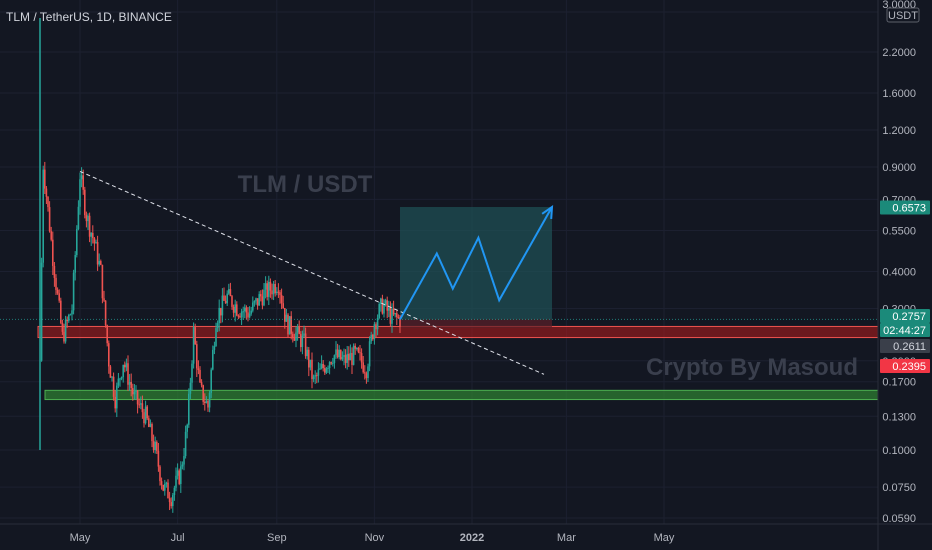 Image resolution: width=932 pixels, height=550 pixels. Describe the element at coordinates (466, 537) in the screenshot. I see `x-axis-panel` at that location.